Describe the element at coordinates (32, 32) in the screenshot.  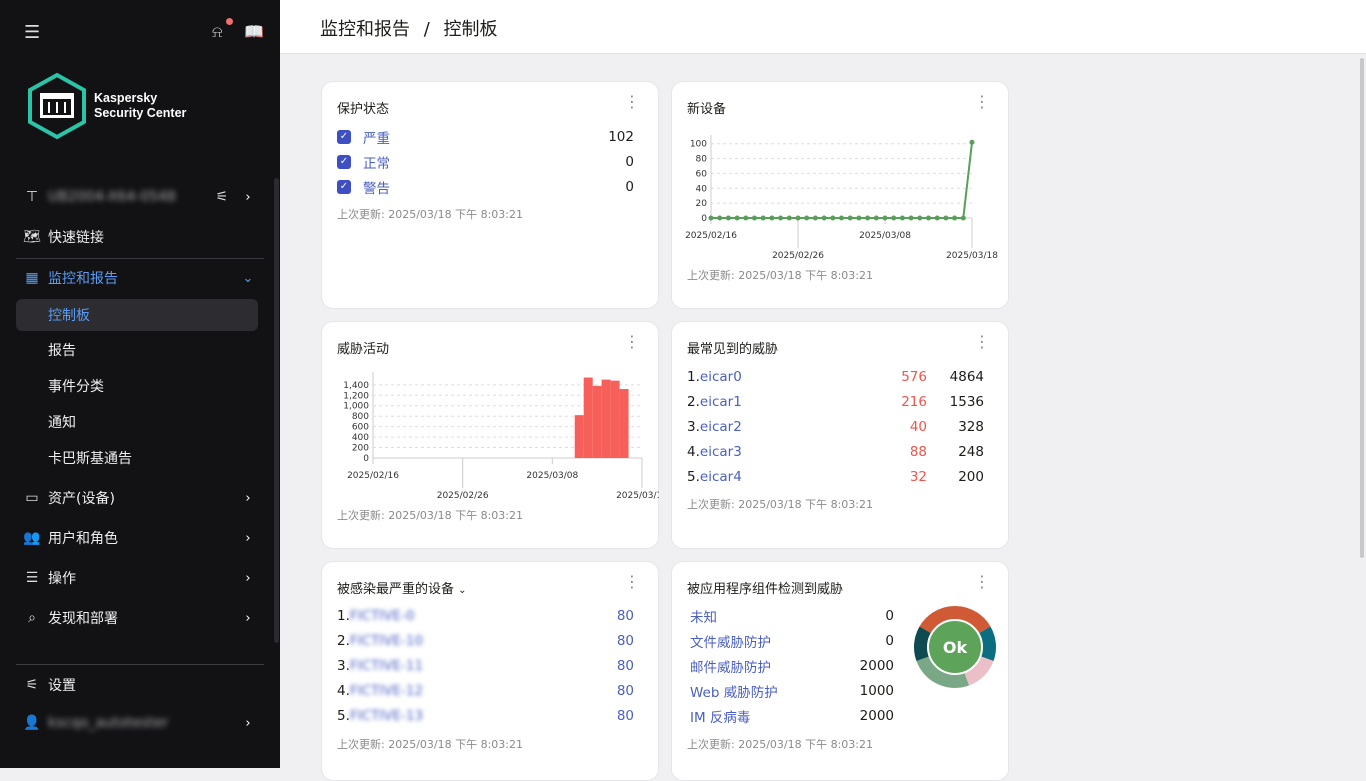
I see `menu-icon: ☰` at that location.